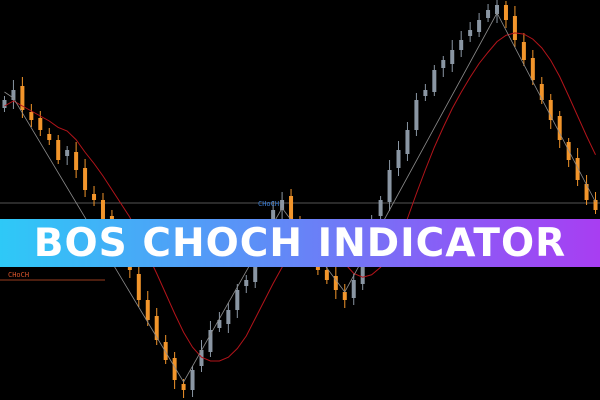 The height and width of the screenshot is (400, 600). What do you see at coordinates (19, 275) in the screenshot?
I see `choch-label-lower: CHoCH` at bounding box center [19, 275].